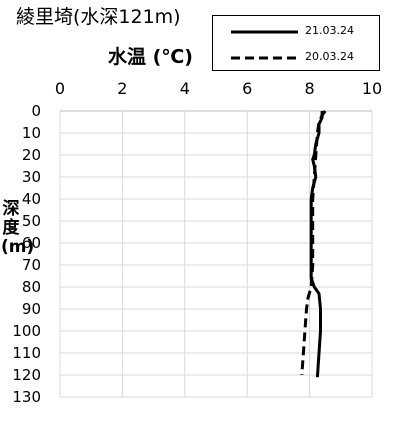  Describe the element at coordinates (329, 56) in the screenshot. I see `legend-label: 20.03.24` at that location.